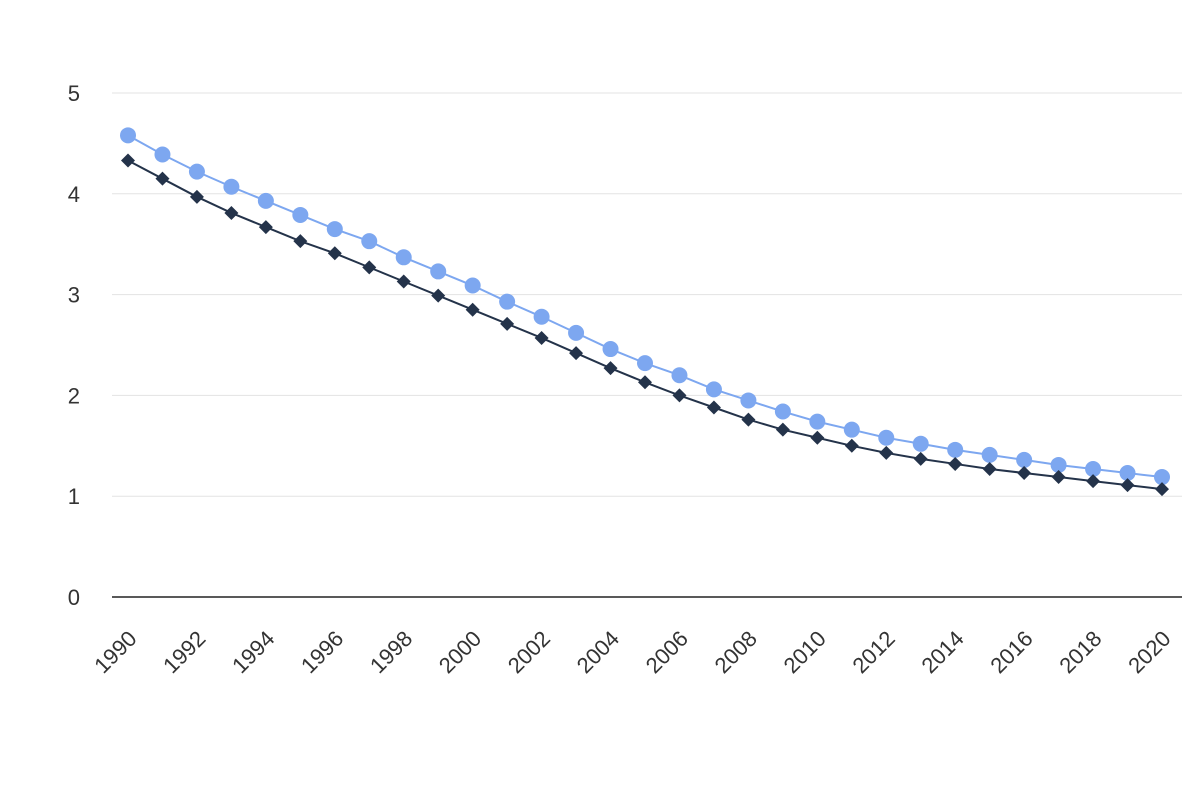 The width and height of the screenshot is (1200, 800). I want to click on x-tick-label: 1998, so click(391, 652).